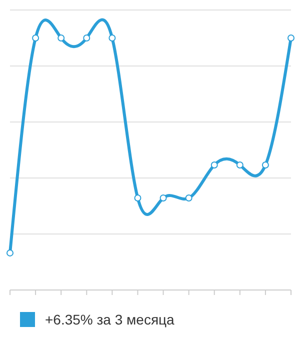  What do you see at coordinates (110, 320) in the screenshot?
I see `legend-label: +6.35% за 3 месяца` at bounding box center [110, 320].